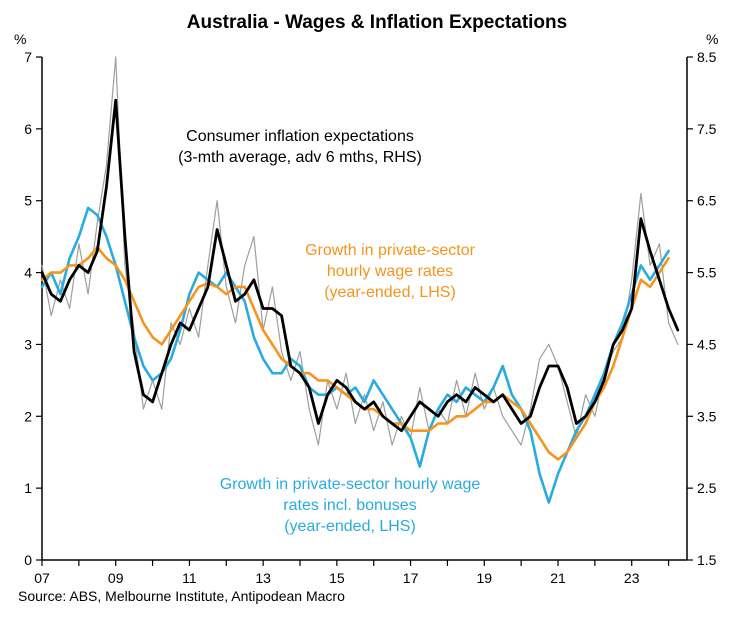  What do you see at coordinates (707, 488) in the screenshot?
I see `right-axis-tick-label: 2.5` at bounding box center [707, 488].